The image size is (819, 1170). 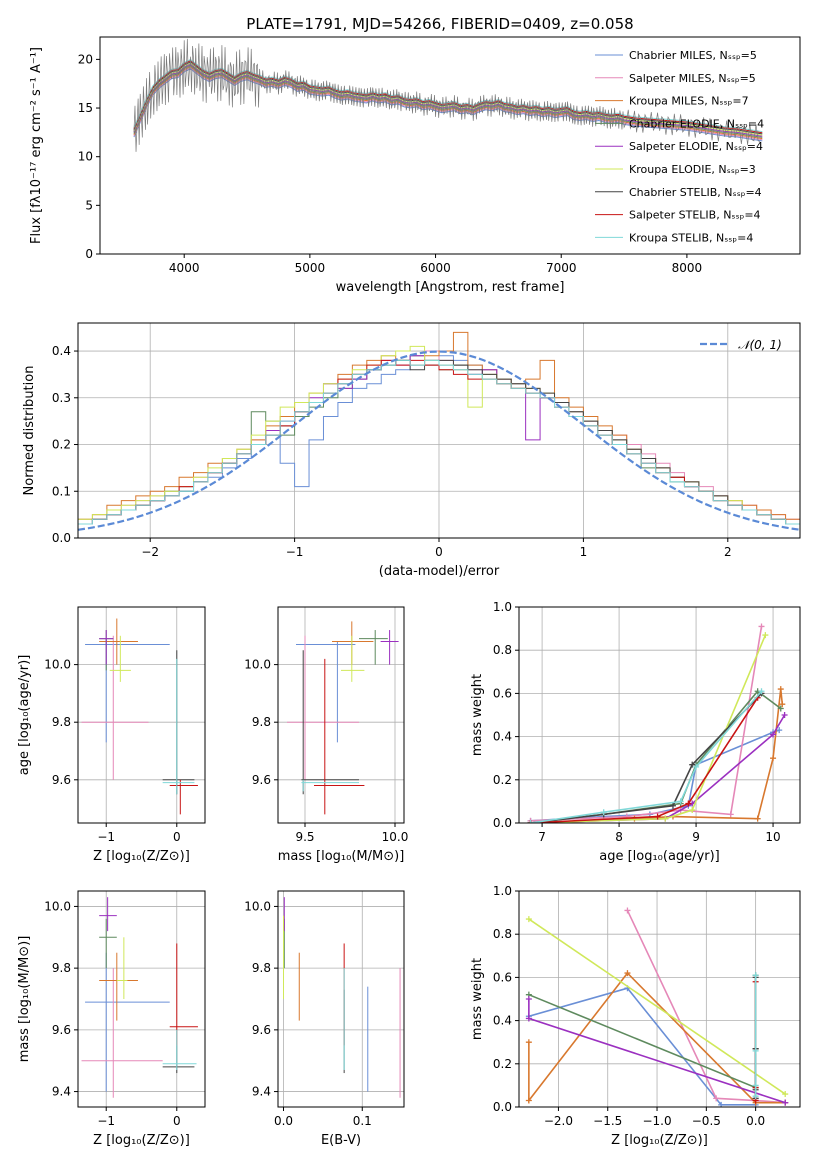 What do you see at coordinates (687, 268) in the screenshot?
I see `spectrum-xtick-label: 8000` at bounding box center [687, 268].